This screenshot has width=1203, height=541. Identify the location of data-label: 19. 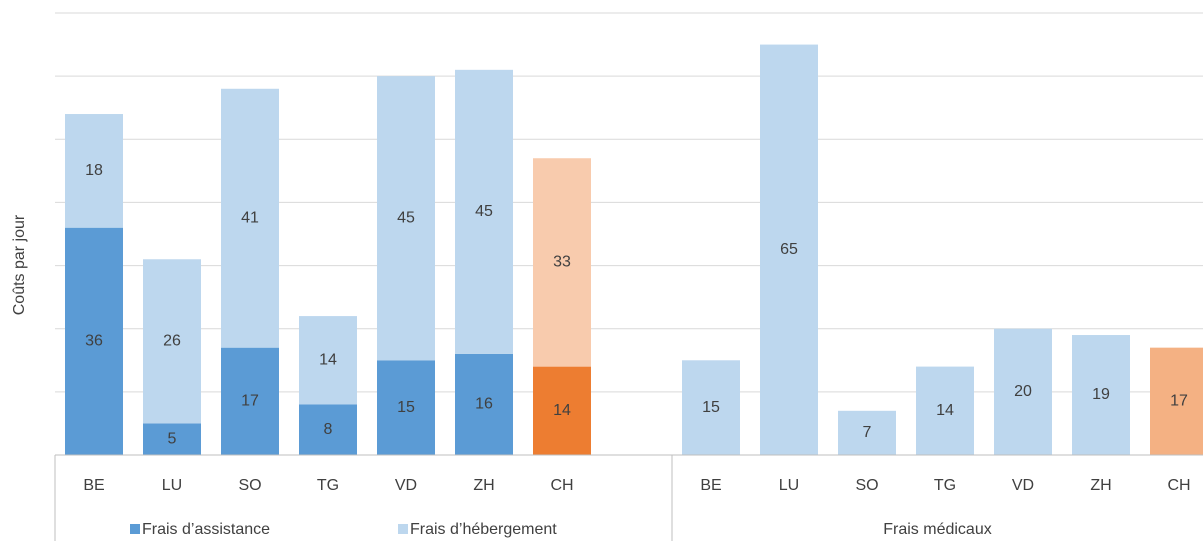
(1101, 394).